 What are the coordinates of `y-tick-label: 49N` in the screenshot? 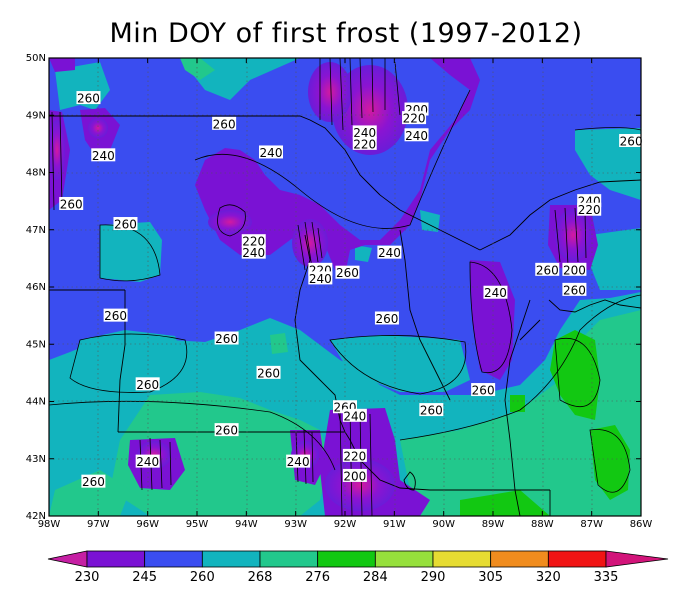 It's located at (36, 115).